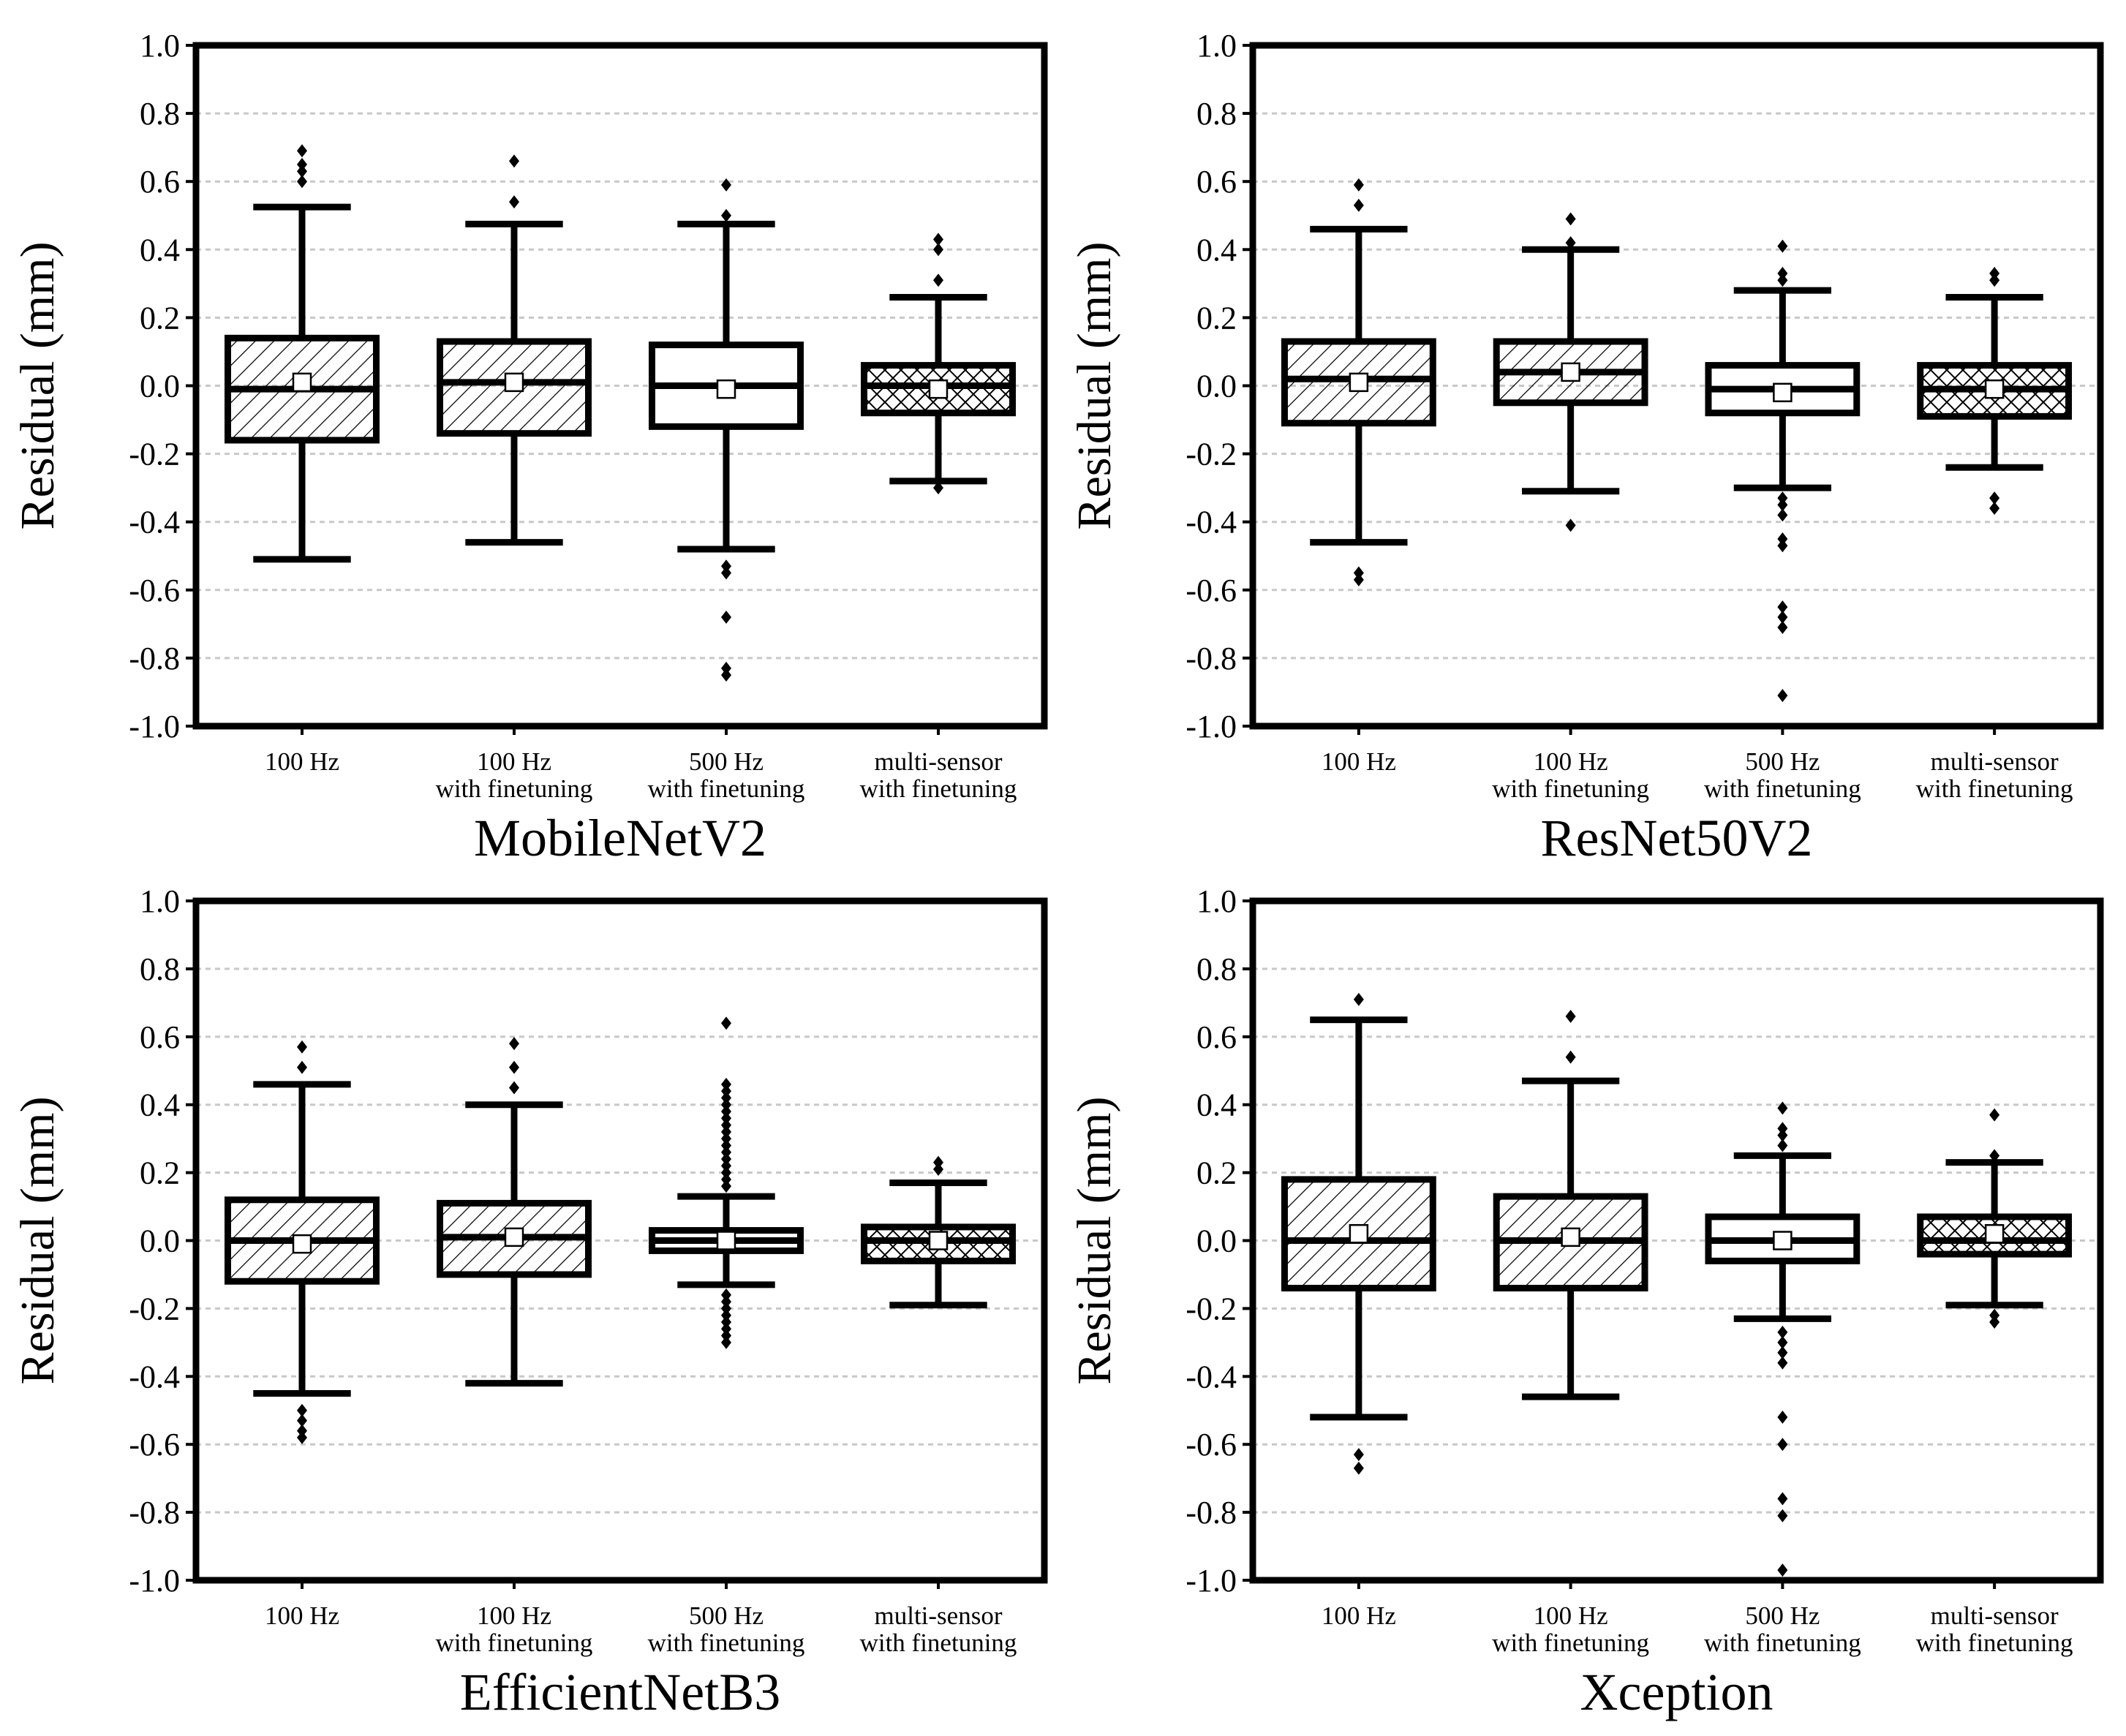  I want to click on chart-title: ResNet50V2, so click(1677, 838).